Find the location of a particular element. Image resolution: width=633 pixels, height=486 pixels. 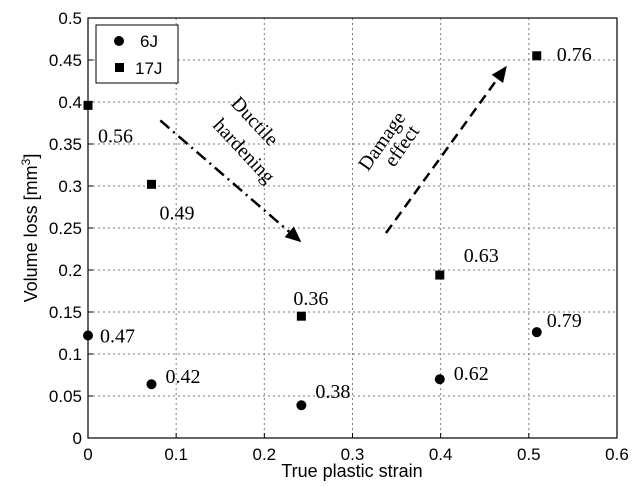

y-tick-label: 0.2 is located at coordinates (70, 270).